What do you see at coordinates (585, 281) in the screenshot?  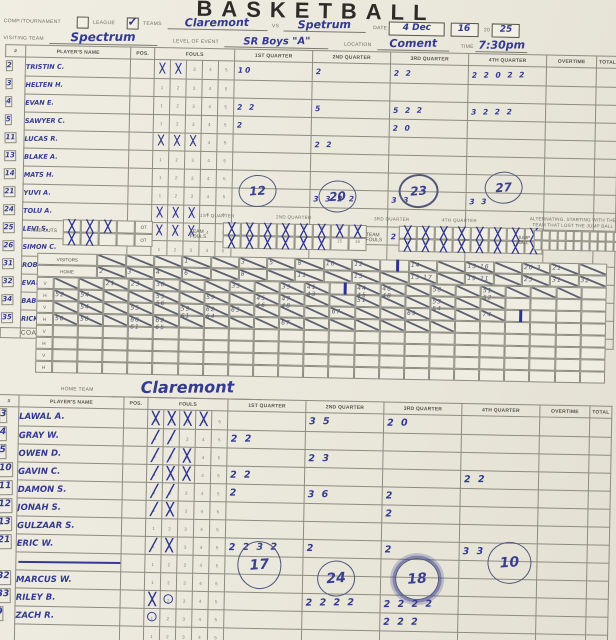 I see `running-score-value: 32` at bounding box center [585, 281].